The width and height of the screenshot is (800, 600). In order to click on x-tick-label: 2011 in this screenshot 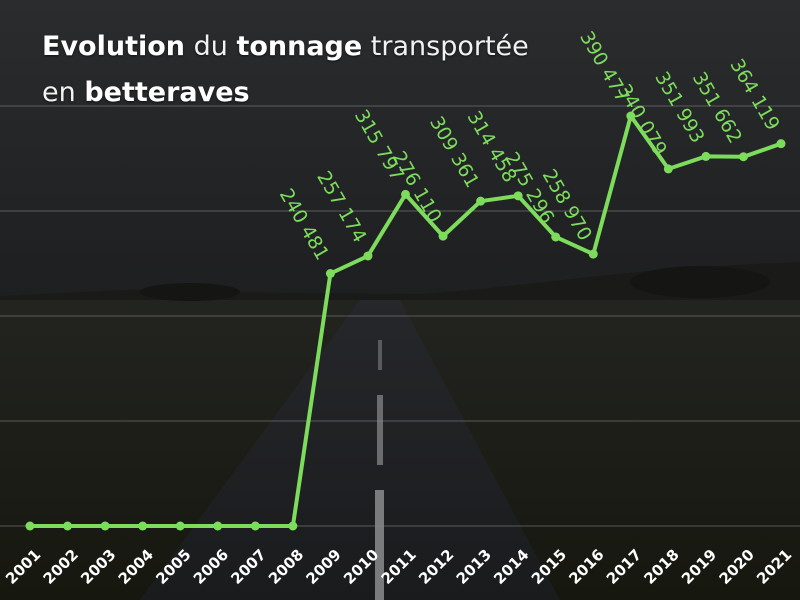, I will do `click(399, 567)`.